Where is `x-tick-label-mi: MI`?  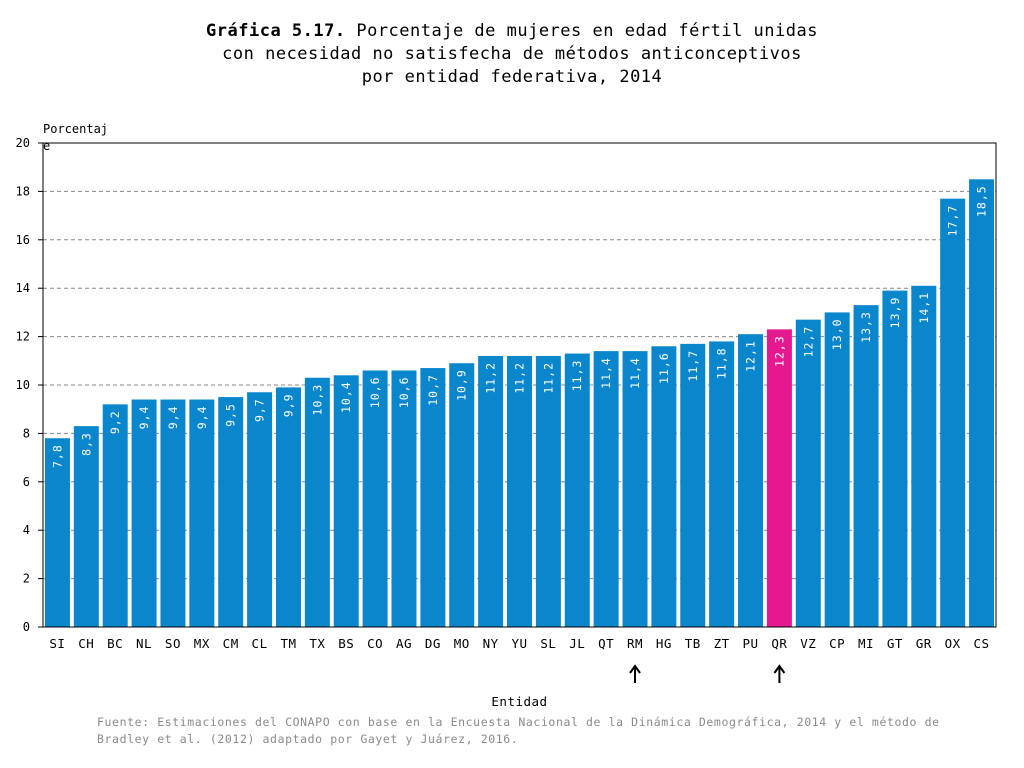 x-tick-label-mi: MI is located at coordinates (866, 643).